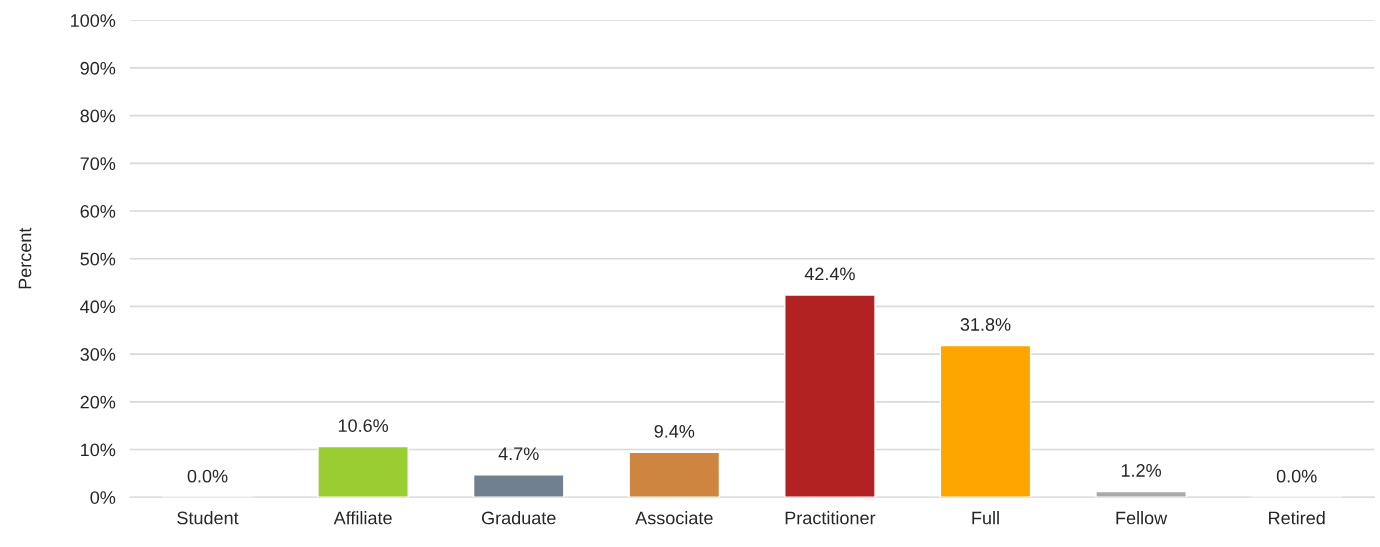 The height and width of the screenshot is (547, 1380). Describe the element at coordinates (98, 259) in the screenshot. I see `y-tick-label: 50%` at that location.